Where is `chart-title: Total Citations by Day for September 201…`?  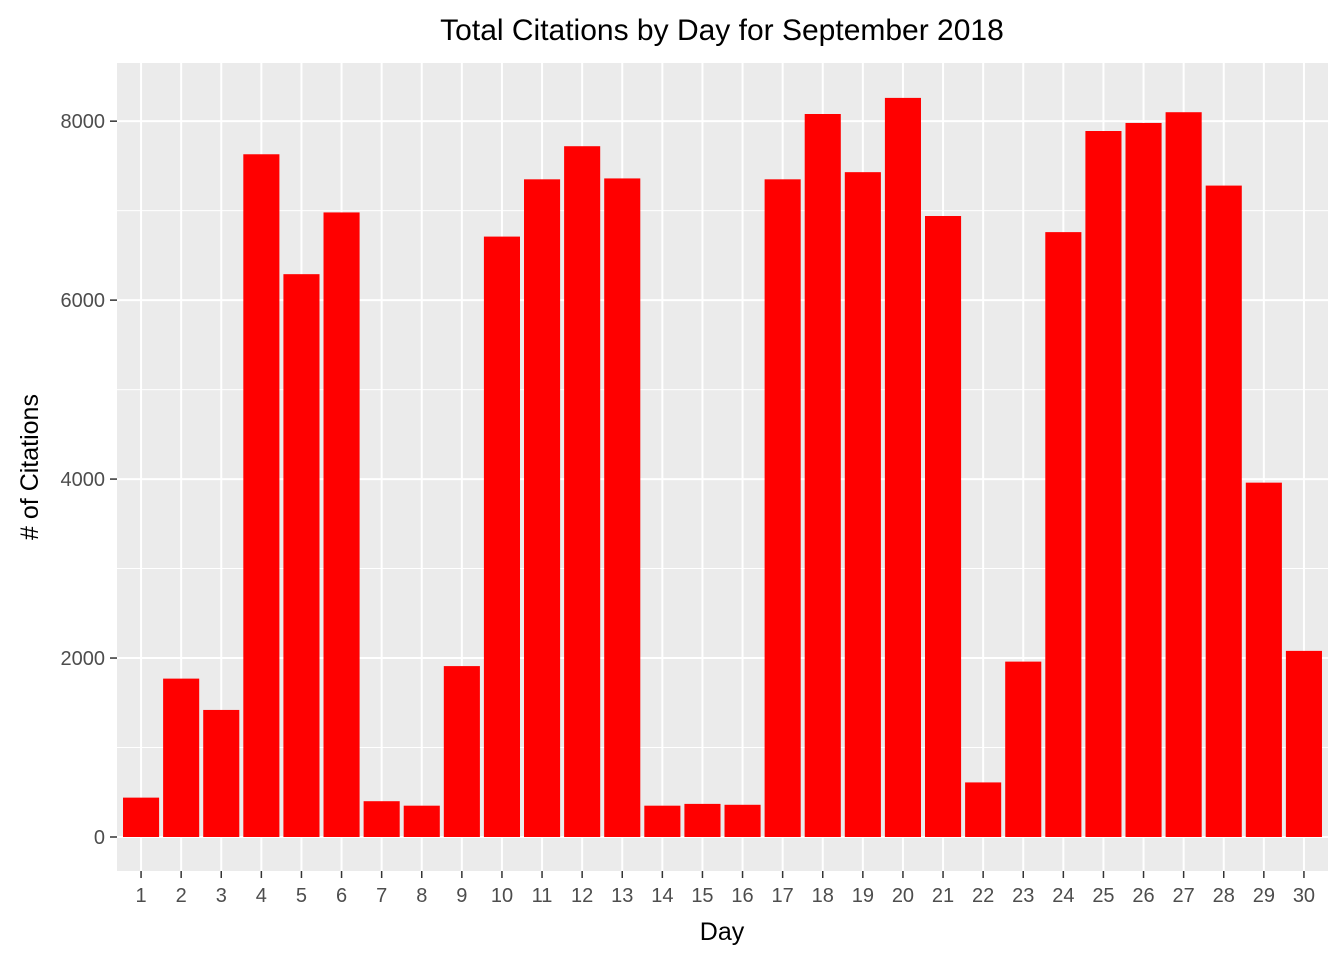
chart-title: Total Citations by Day for September 201… is located at coordinates (722, 30).